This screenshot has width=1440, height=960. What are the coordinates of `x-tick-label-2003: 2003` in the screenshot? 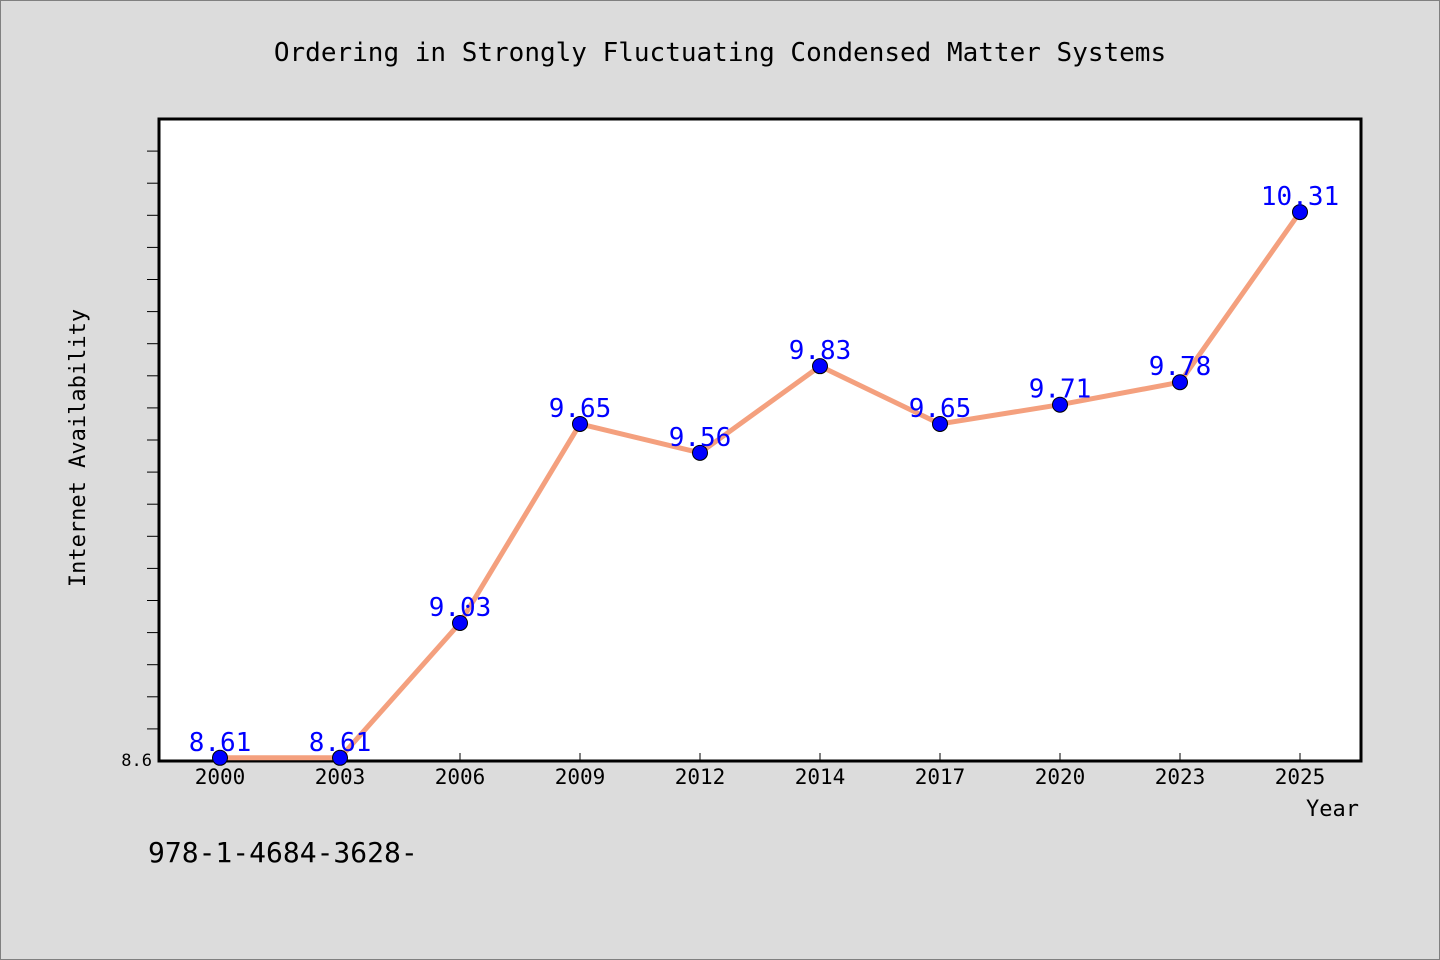 It's located at (340, 777).